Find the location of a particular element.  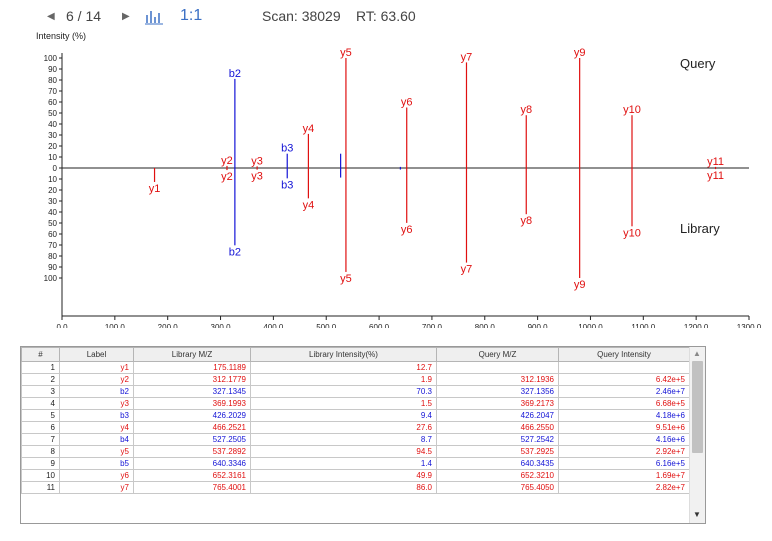

table-row: 1 y1 175.1189 12.7 is located at coordinates (355, 367).